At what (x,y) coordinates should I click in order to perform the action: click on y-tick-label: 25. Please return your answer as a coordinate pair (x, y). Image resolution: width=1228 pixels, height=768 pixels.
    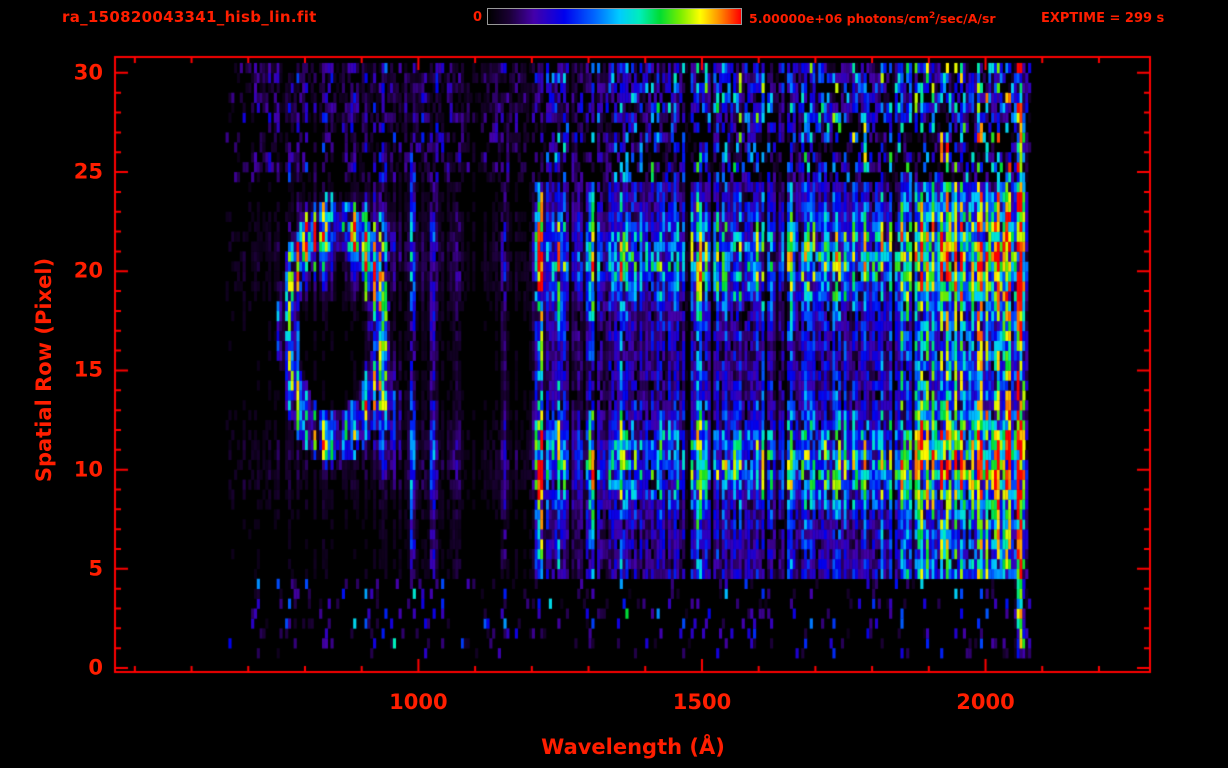
    Looking at the image, I should click on (88, 171).